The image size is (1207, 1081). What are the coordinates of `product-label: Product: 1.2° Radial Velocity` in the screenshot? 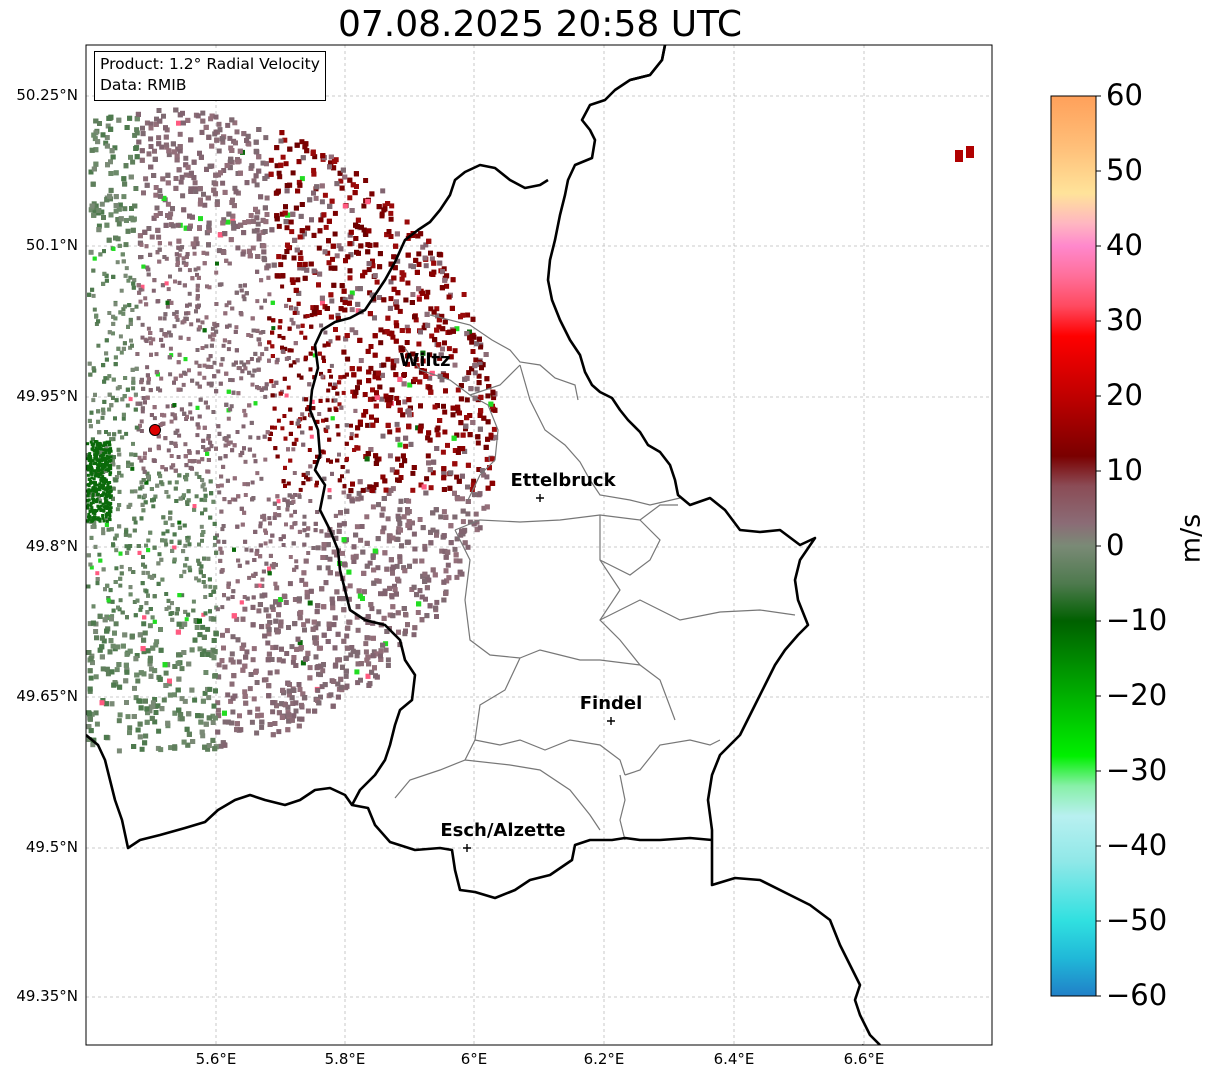 It's located at (210, 64).